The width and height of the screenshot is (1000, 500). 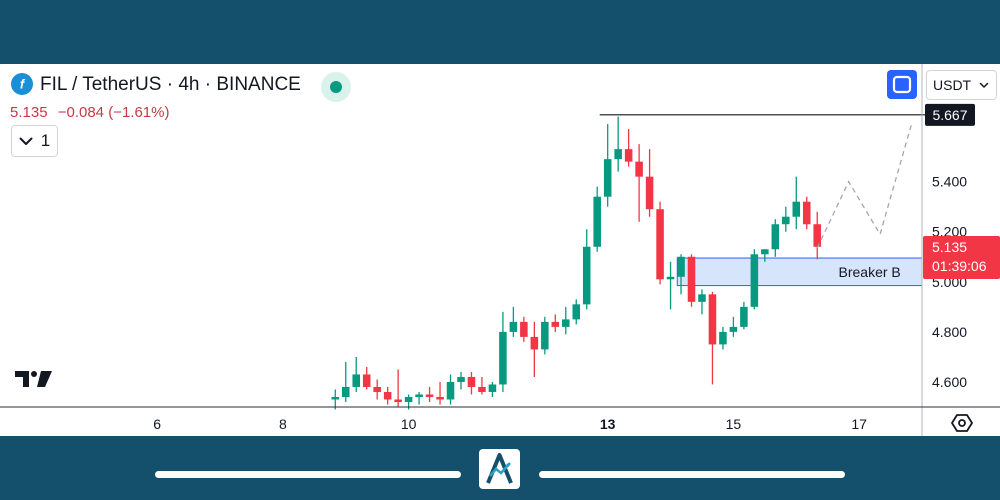 I want to click on filecoin-icon: f, so click(x=22, y=84).